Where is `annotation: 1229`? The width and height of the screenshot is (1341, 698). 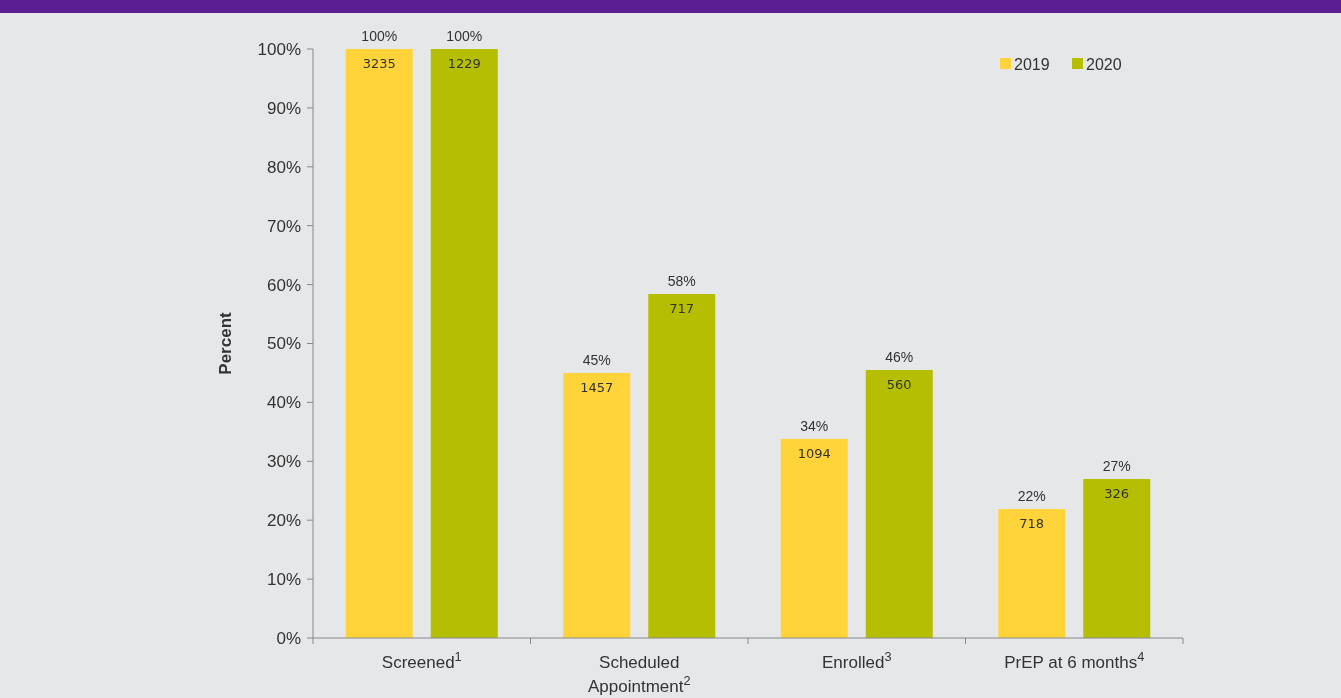
annotation: 1229 is located at coordinates (464, 63).